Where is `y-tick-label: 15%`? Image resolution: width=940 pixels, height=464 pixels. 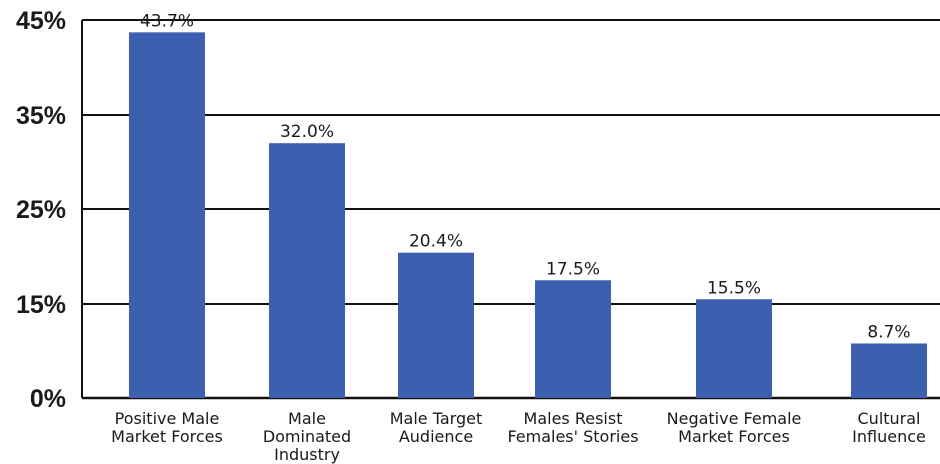
y-tick-label: 15% is located at coordinates (41, 305).